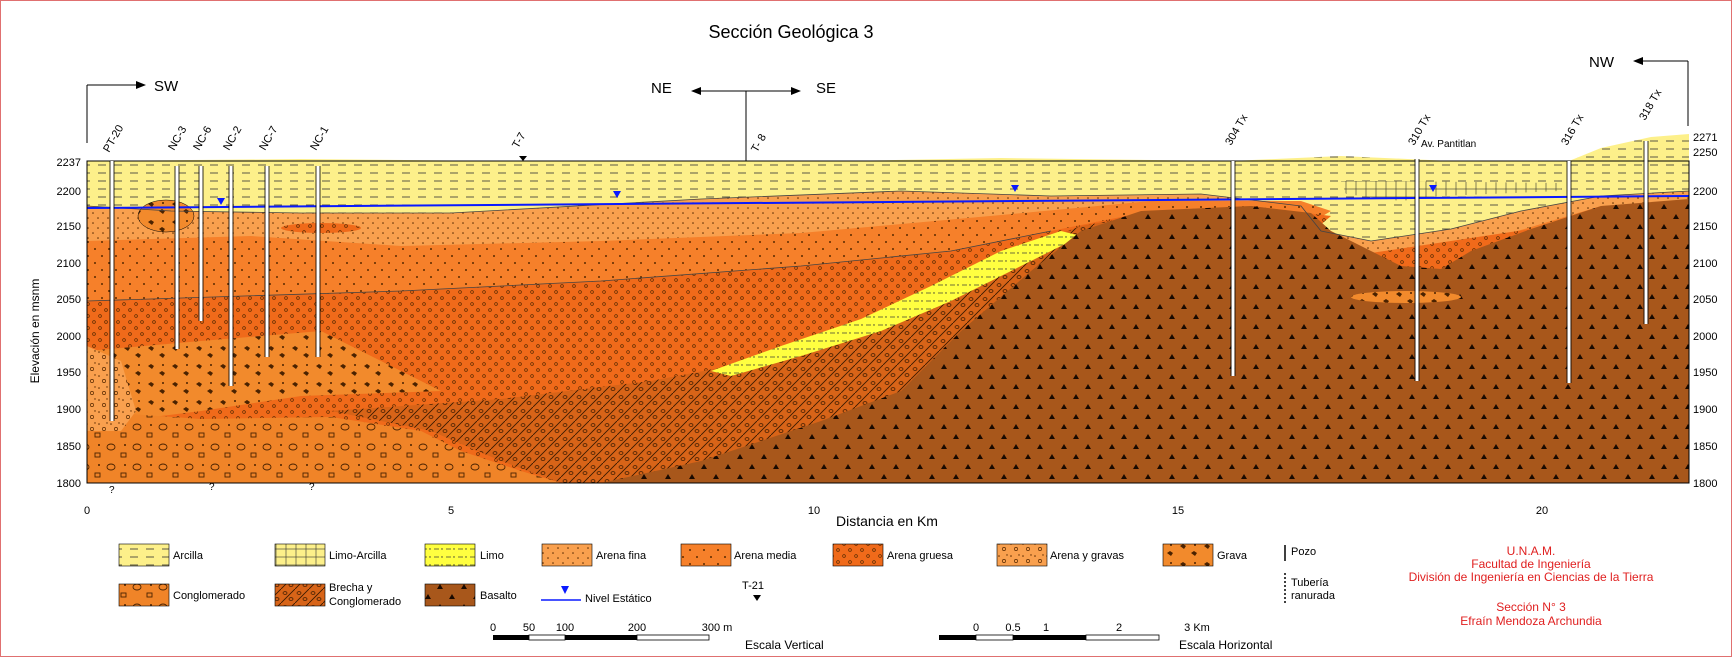 The height and width of the screenshot is (661, 1732). Describe the element at coordinates (202, 138) in the screenshot. I see `well-label: NC-6` at that location.